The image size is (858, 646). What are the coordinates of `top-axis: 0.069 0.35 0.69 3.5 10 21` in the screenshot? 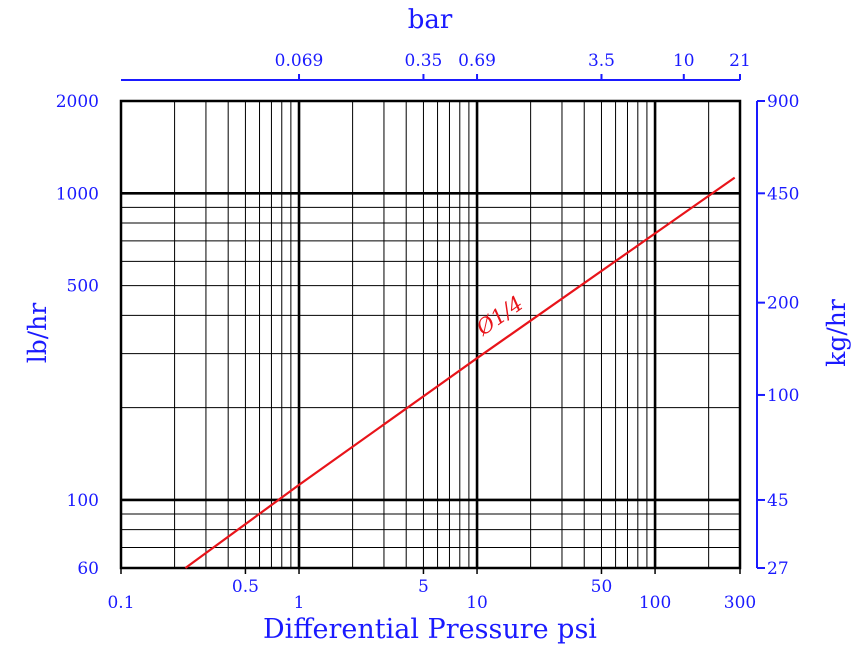 It's located at (436, 66).